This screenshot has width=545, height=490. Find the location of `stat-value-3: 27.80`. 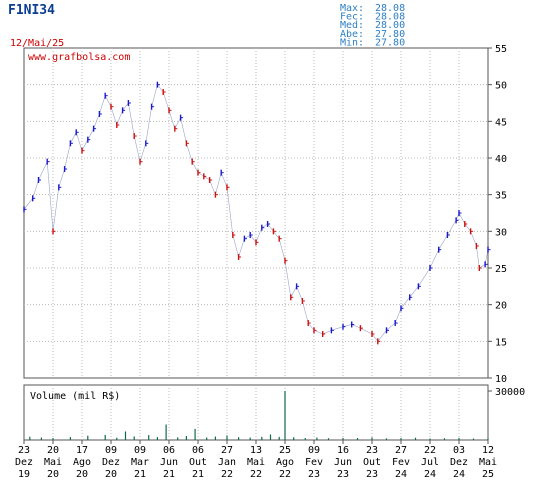

stat-value-3: 27.80 is located at coordinates (390, 34).